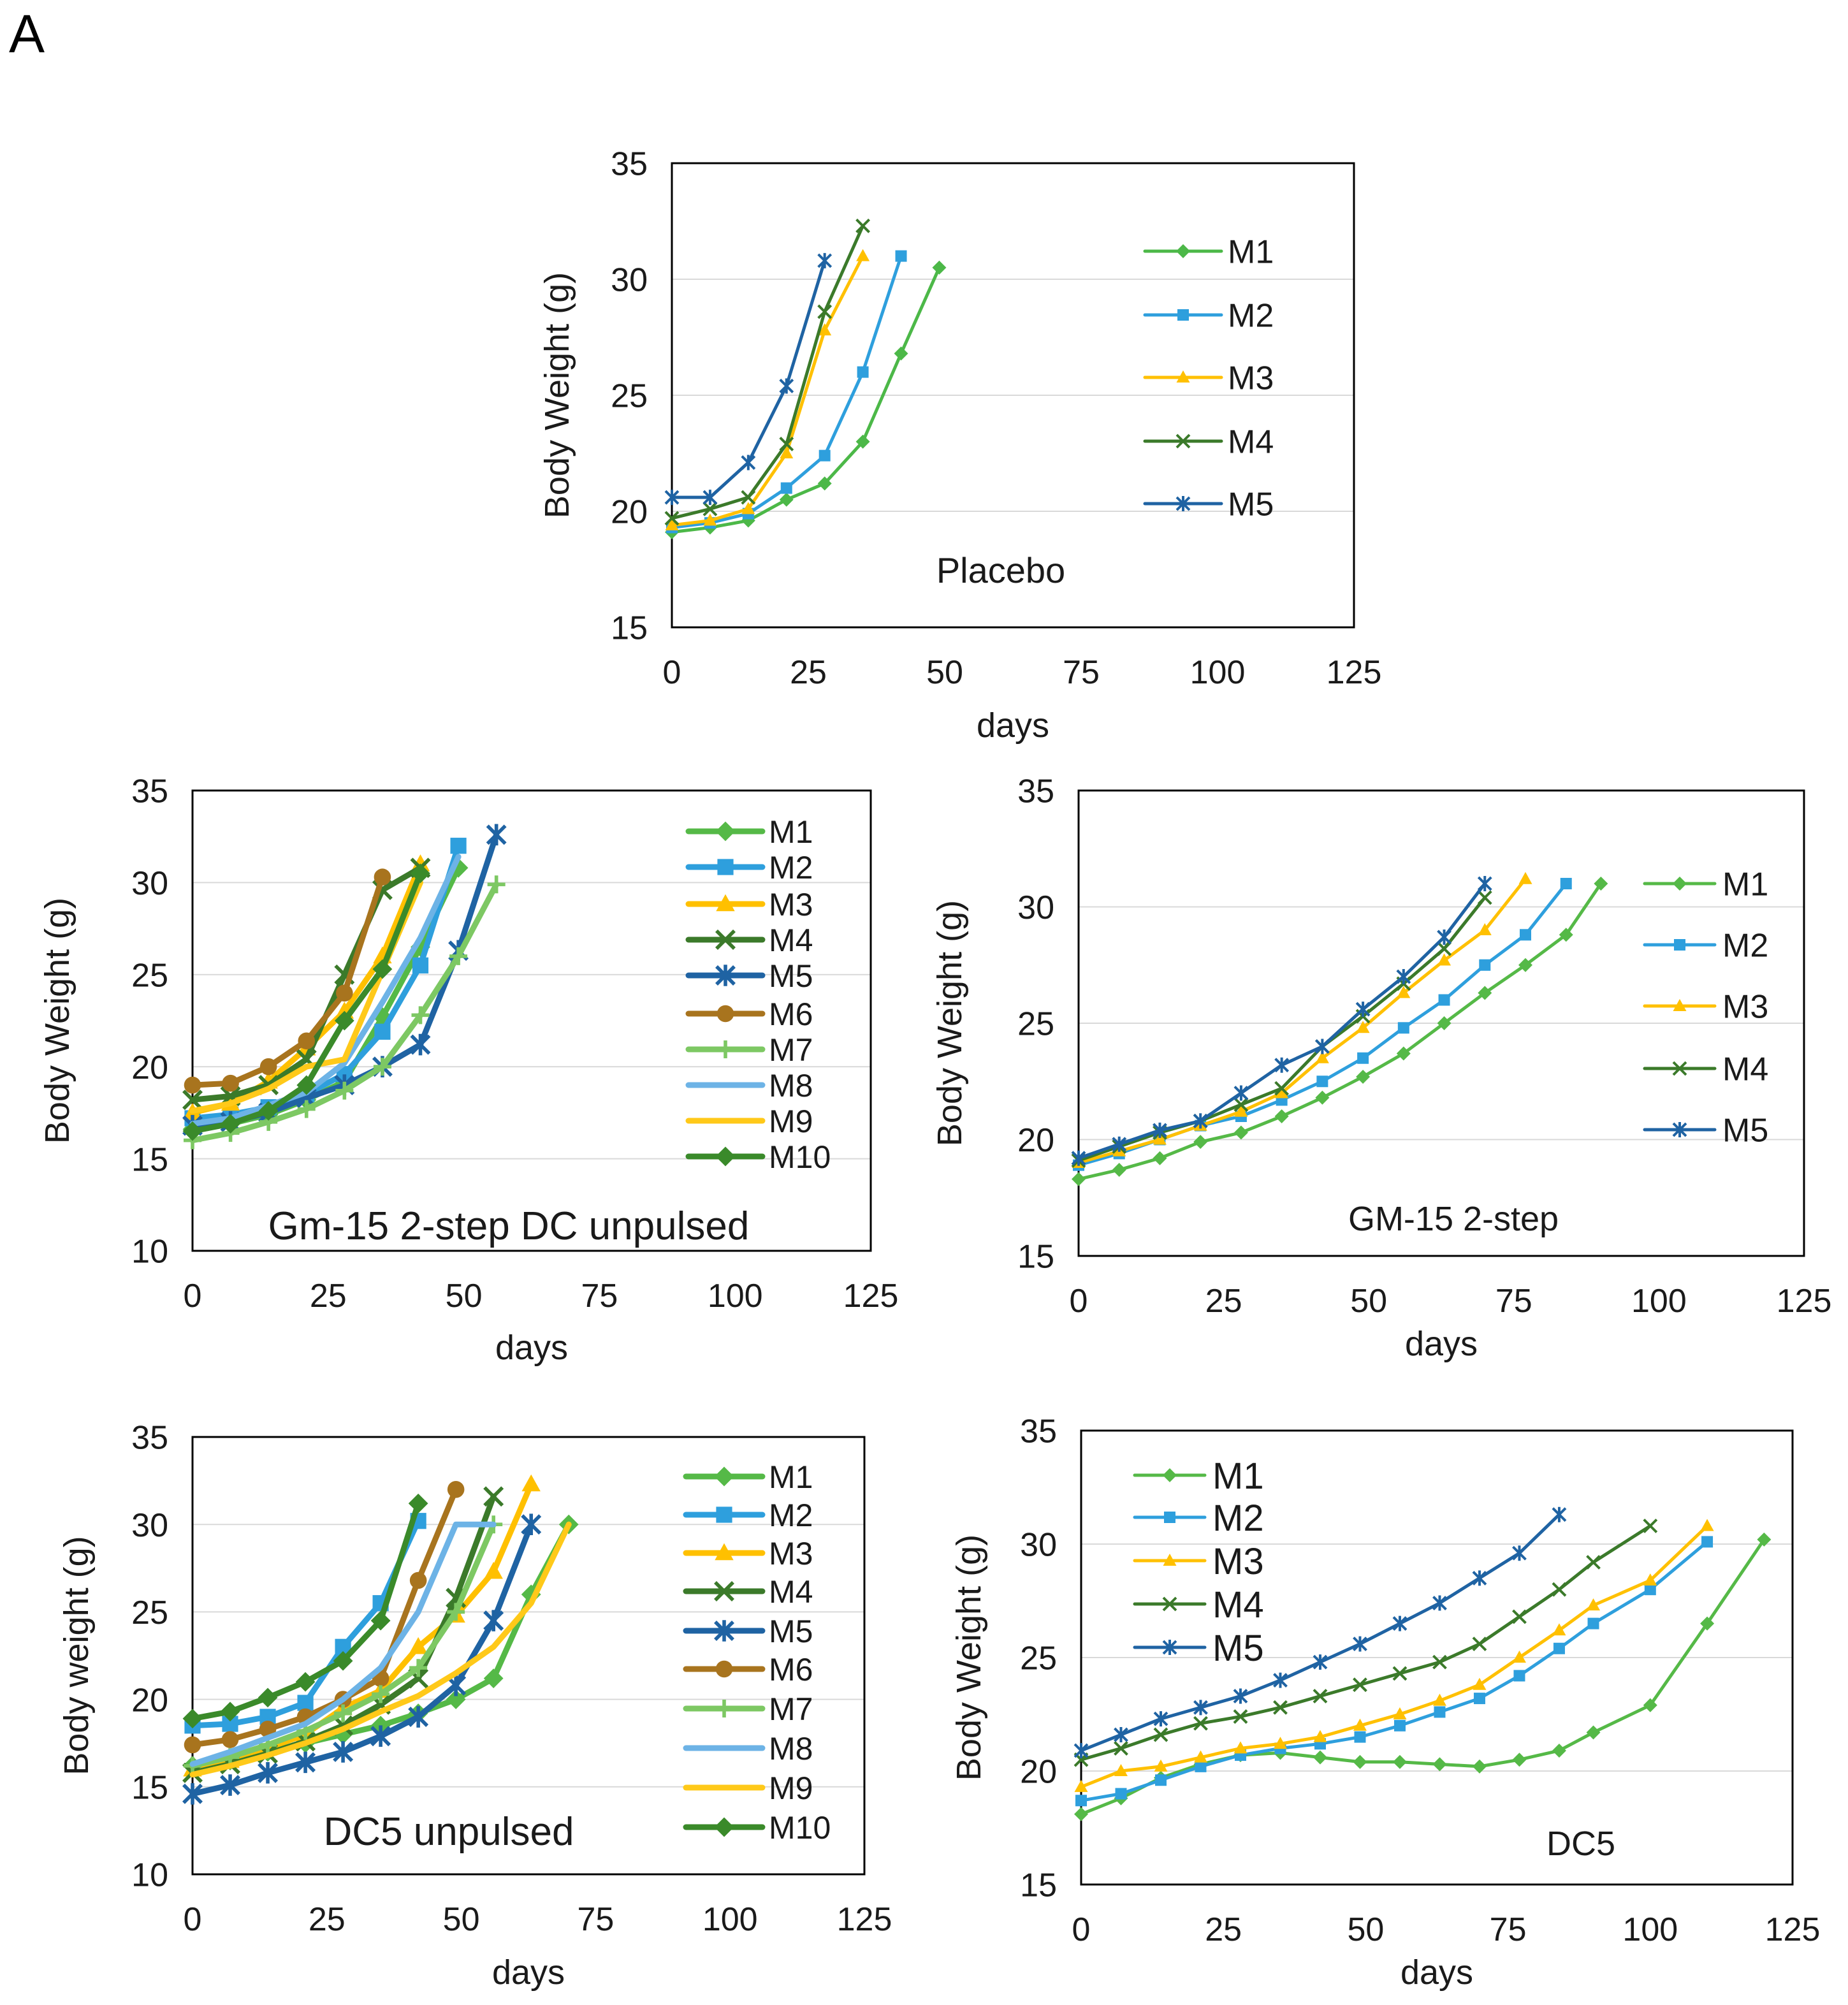 The image size is (1848, 2005). I want to click on chart-4-legend-marker, so click(724, 1631).